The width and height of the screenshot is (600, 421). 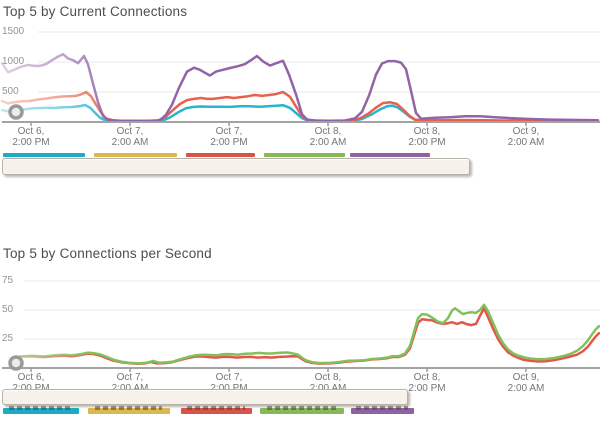 What do you see at coordinates (10, 91) in the screenshot?
I see `chart1-ytick-500: 500` at bounding box center [10, 91].